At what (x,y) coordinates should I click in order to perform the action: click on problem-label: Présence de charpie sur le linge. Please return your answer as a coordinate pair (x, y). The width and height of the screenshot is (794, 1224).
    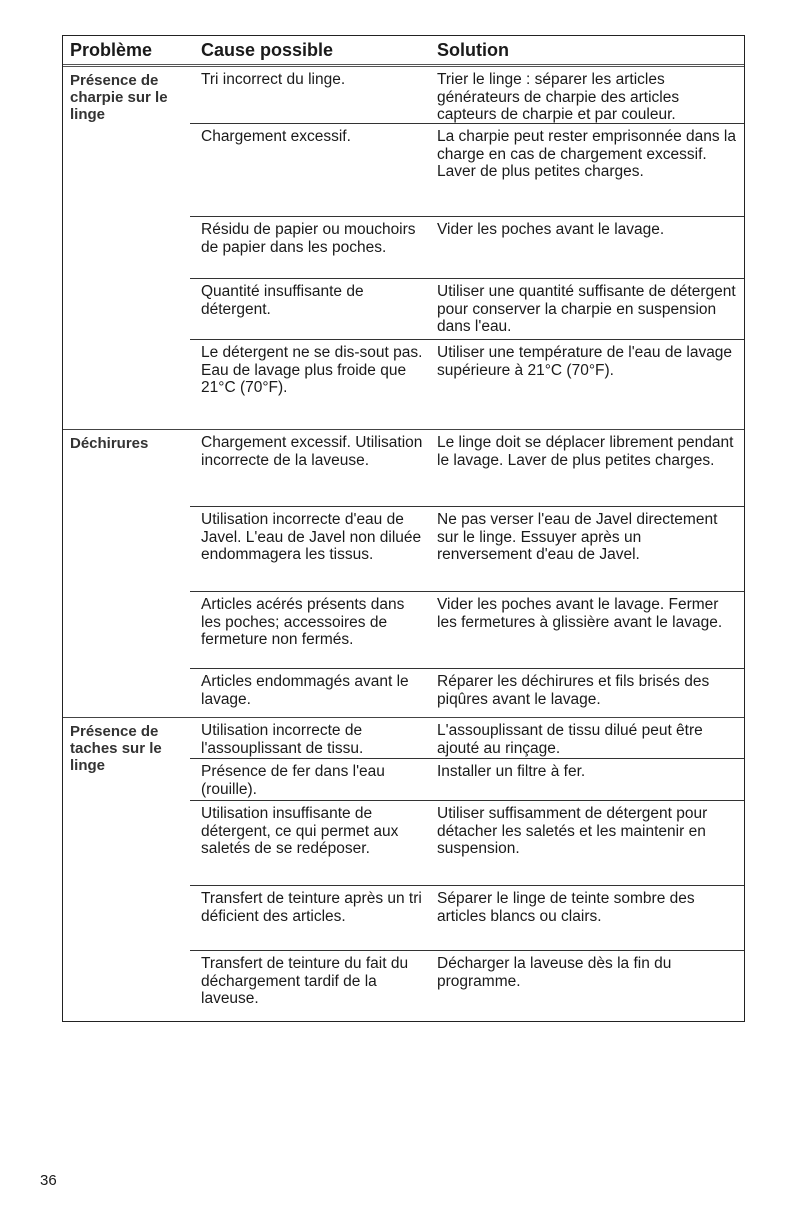
    Looking at the image, I should click on (119, 97).